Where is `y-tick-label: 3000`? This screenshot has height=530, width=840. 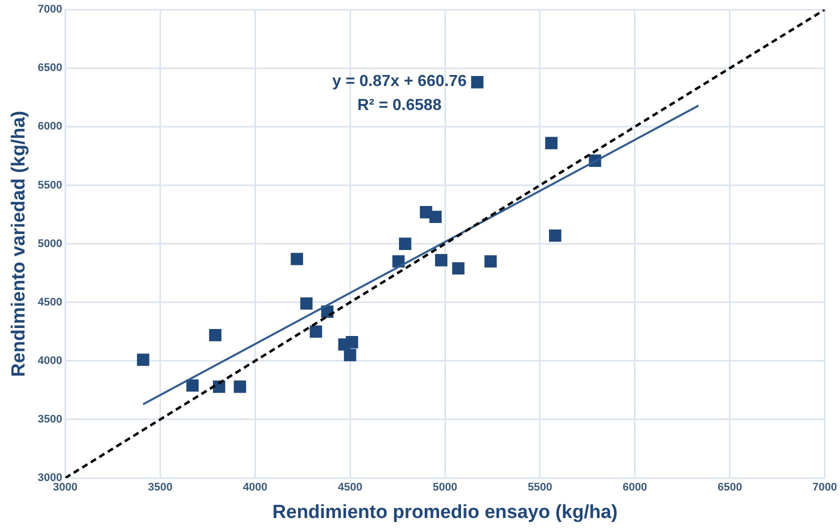
y-tick-label: 3000 is located at coordinates (50, 478).